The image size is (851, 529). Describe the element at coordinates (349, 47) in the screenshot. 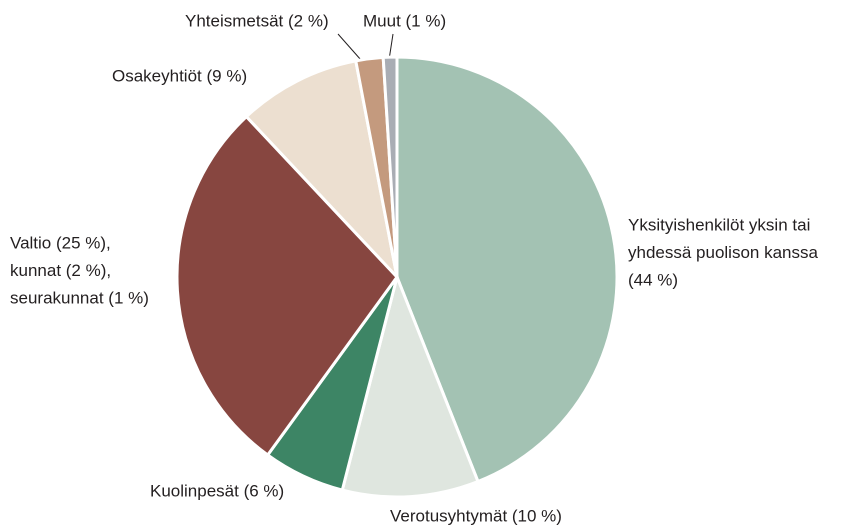

I see `leader-line` at that location.